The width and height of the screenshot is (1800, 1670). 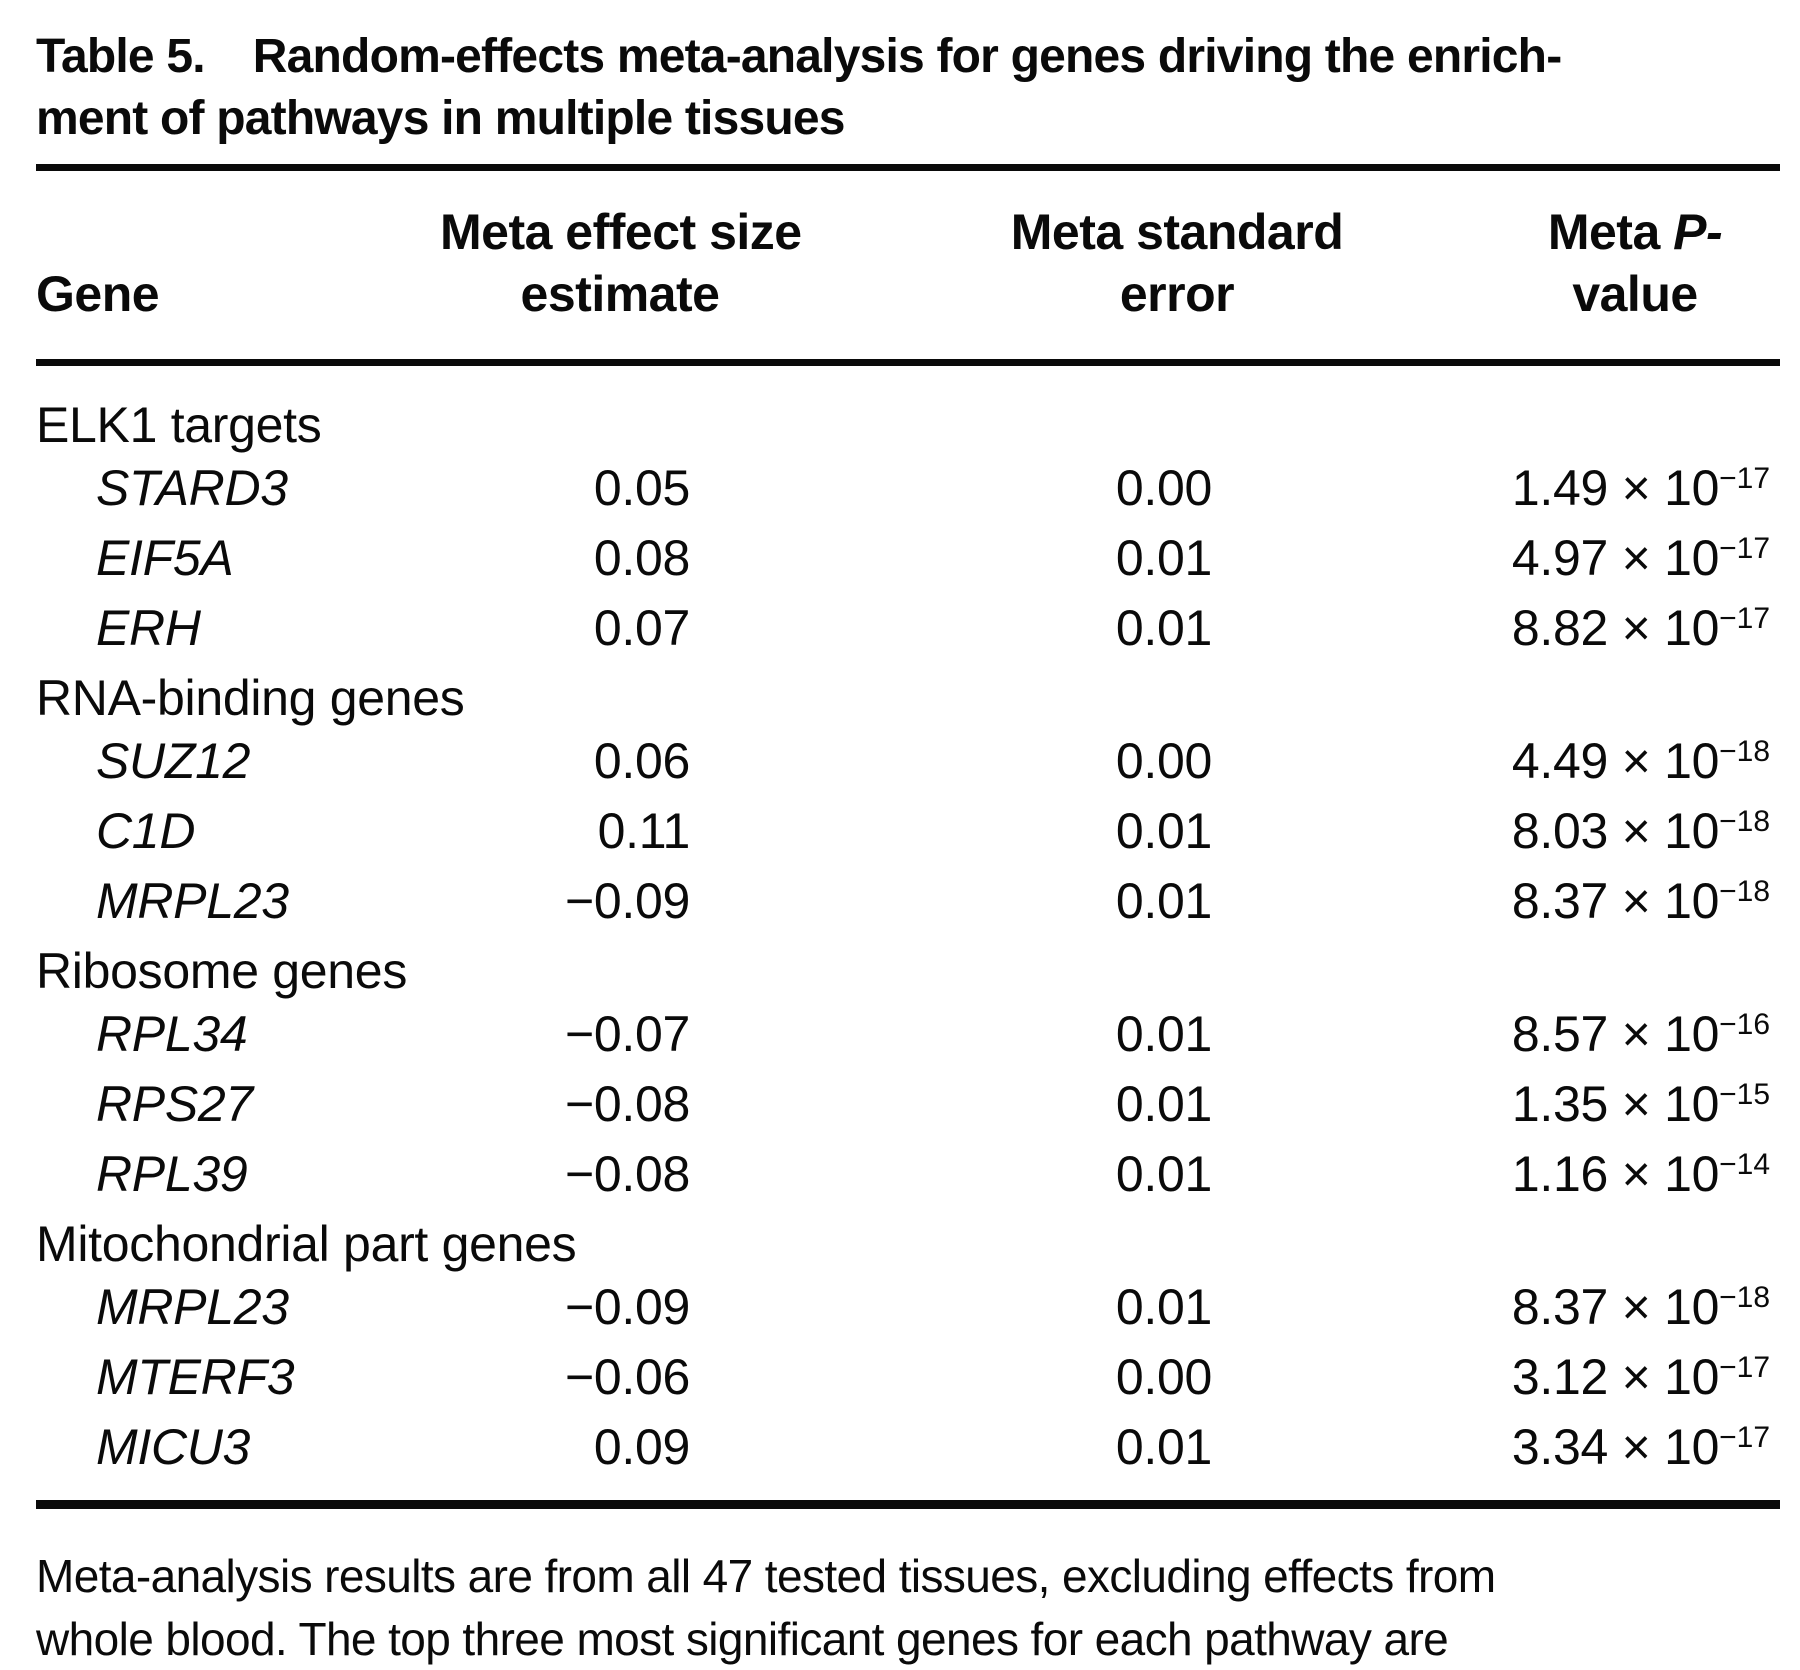 What do you see at coordinates (908, 1381) in the screenshot?
I see `table-row: MTERF3 −0.06 0.00 3.12 × 10−17` at bounding box center [908, 1381].